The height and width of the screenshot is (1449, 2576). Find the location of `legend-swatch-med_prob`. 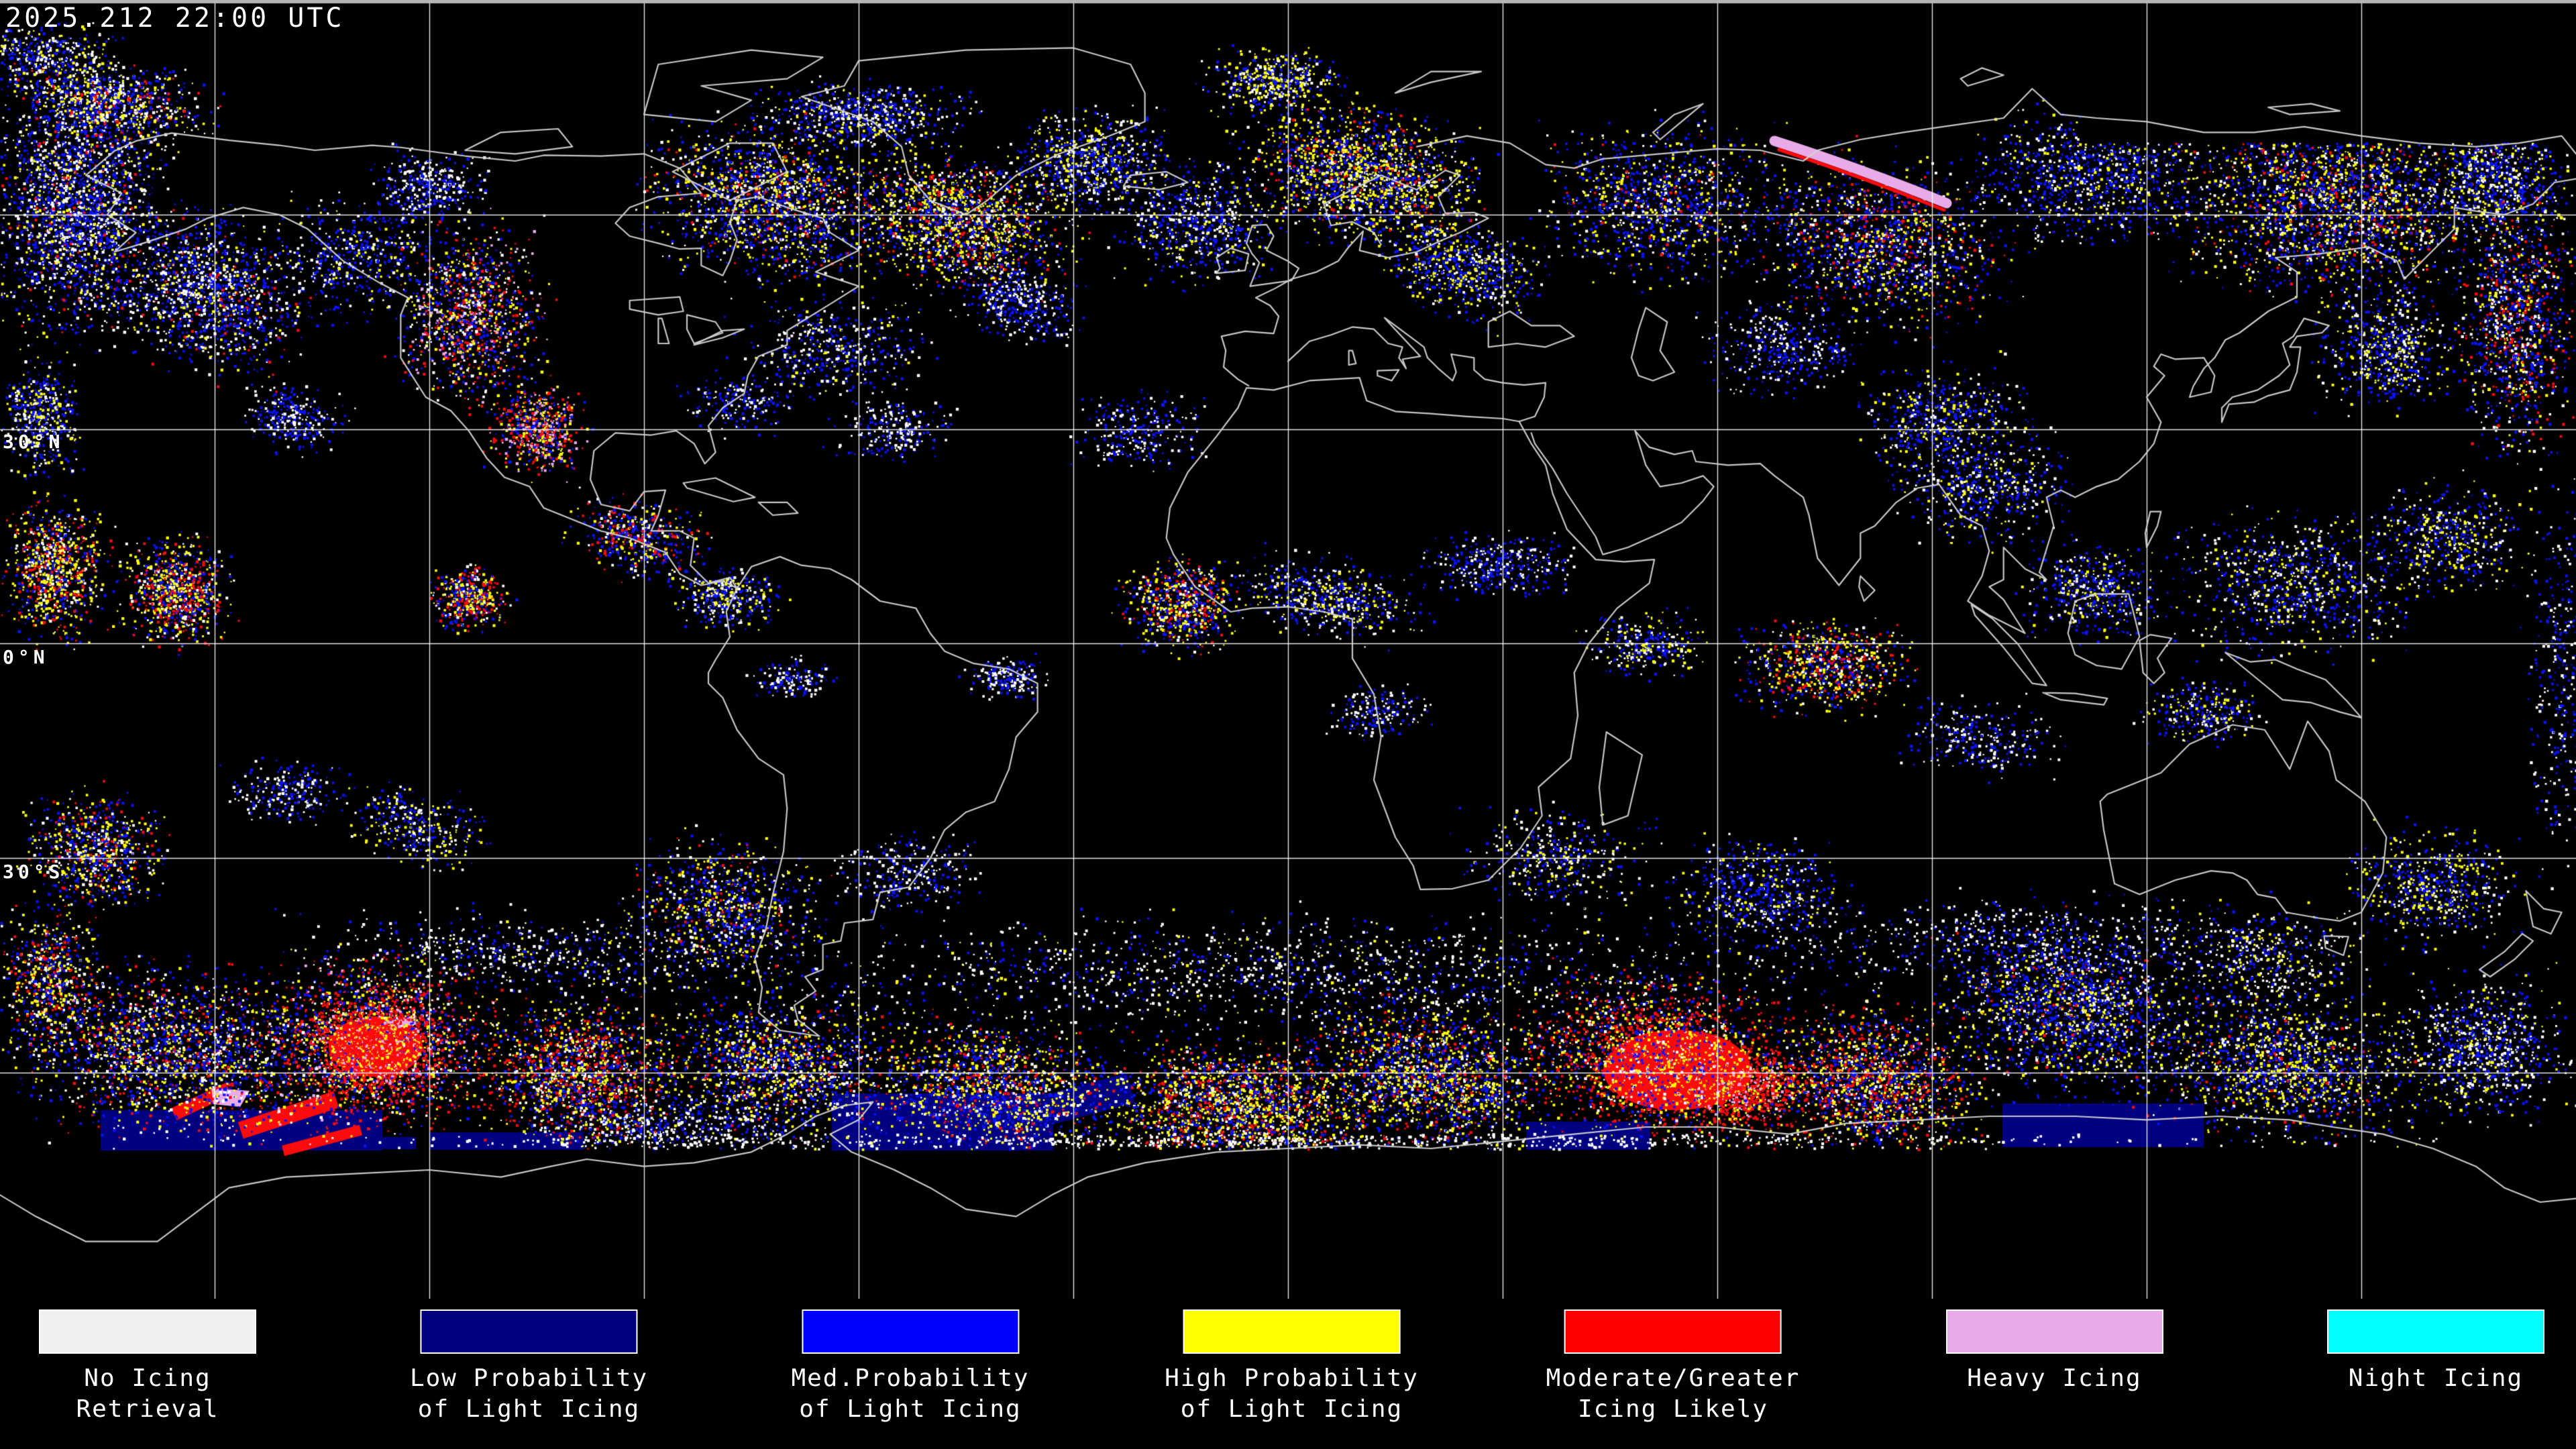

legend-swatch-med_prob is located at coordinates (910, 1331).